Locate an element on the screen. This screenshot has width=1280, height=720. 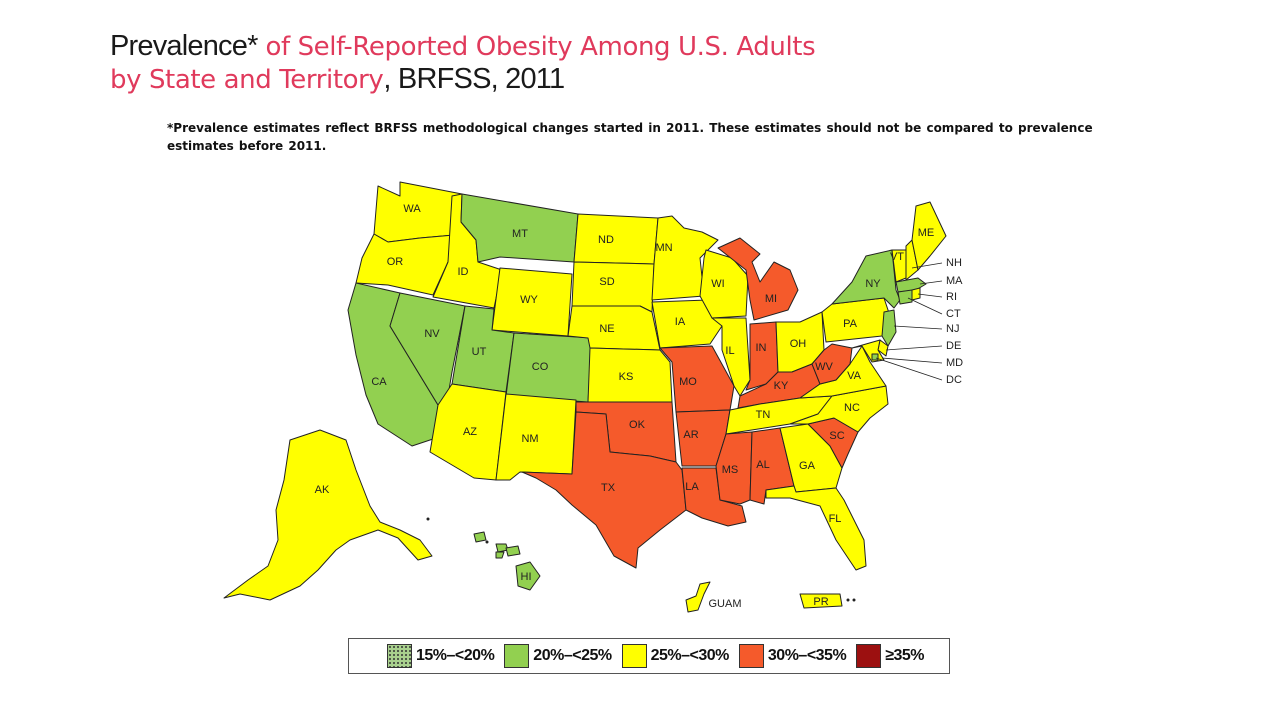
legend-label: ≥35% is located at coordinates (904, 655).